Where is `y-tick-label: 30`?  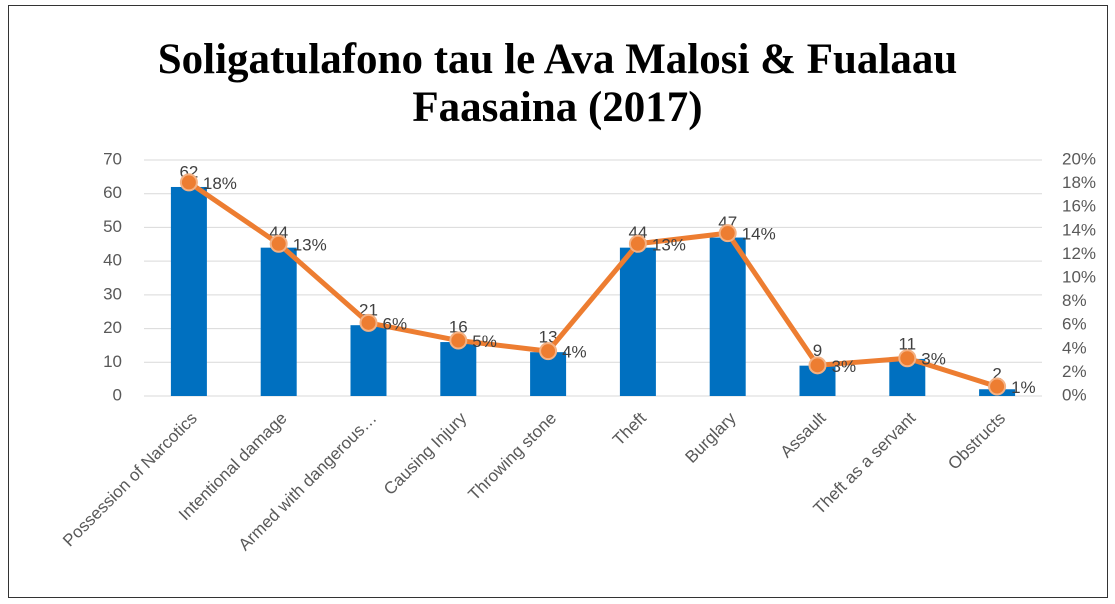 y-tick-label: 30 is located at coordinates (112, 293).